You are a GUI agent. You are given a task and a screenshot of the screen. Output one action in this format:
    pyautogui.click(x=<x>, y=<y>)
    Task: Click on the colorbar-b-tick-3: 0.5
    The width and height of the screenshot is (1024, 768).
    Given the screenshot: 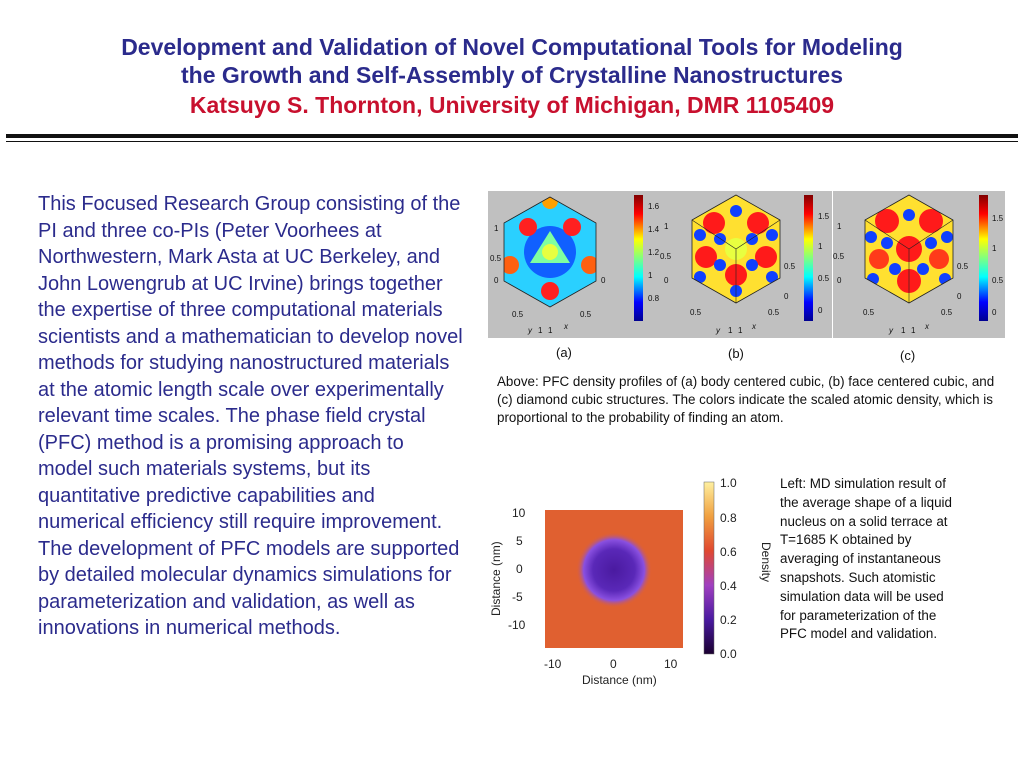 What is the action you would take?
    pyautogui.click(x=824, y=278)
    